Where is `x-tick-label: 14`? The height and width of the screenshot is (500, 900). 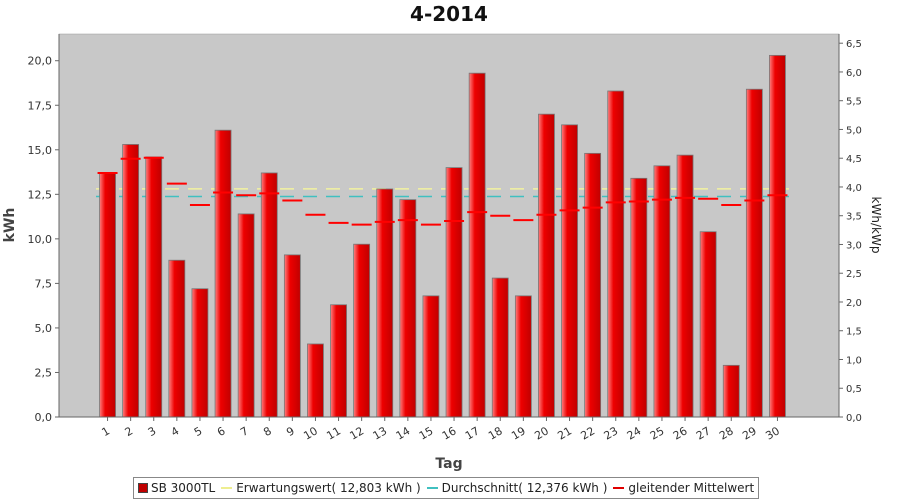 x-tick-label: 14 is located at coordinates (403, 433).